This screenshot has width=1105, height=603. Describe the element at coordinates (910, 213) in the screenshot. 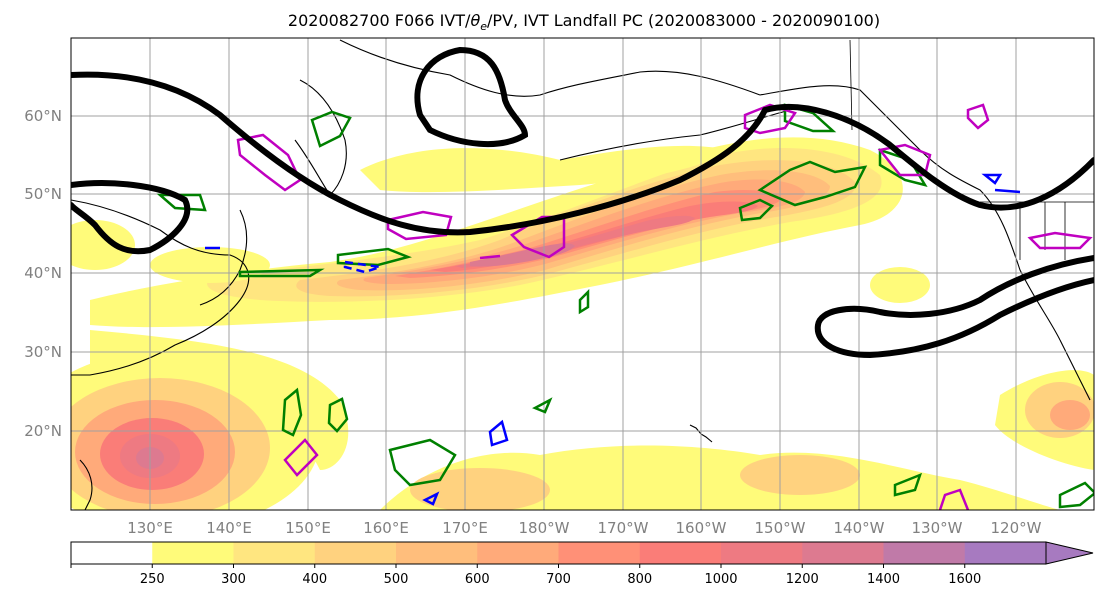

I see `coast-alaska` at that location.